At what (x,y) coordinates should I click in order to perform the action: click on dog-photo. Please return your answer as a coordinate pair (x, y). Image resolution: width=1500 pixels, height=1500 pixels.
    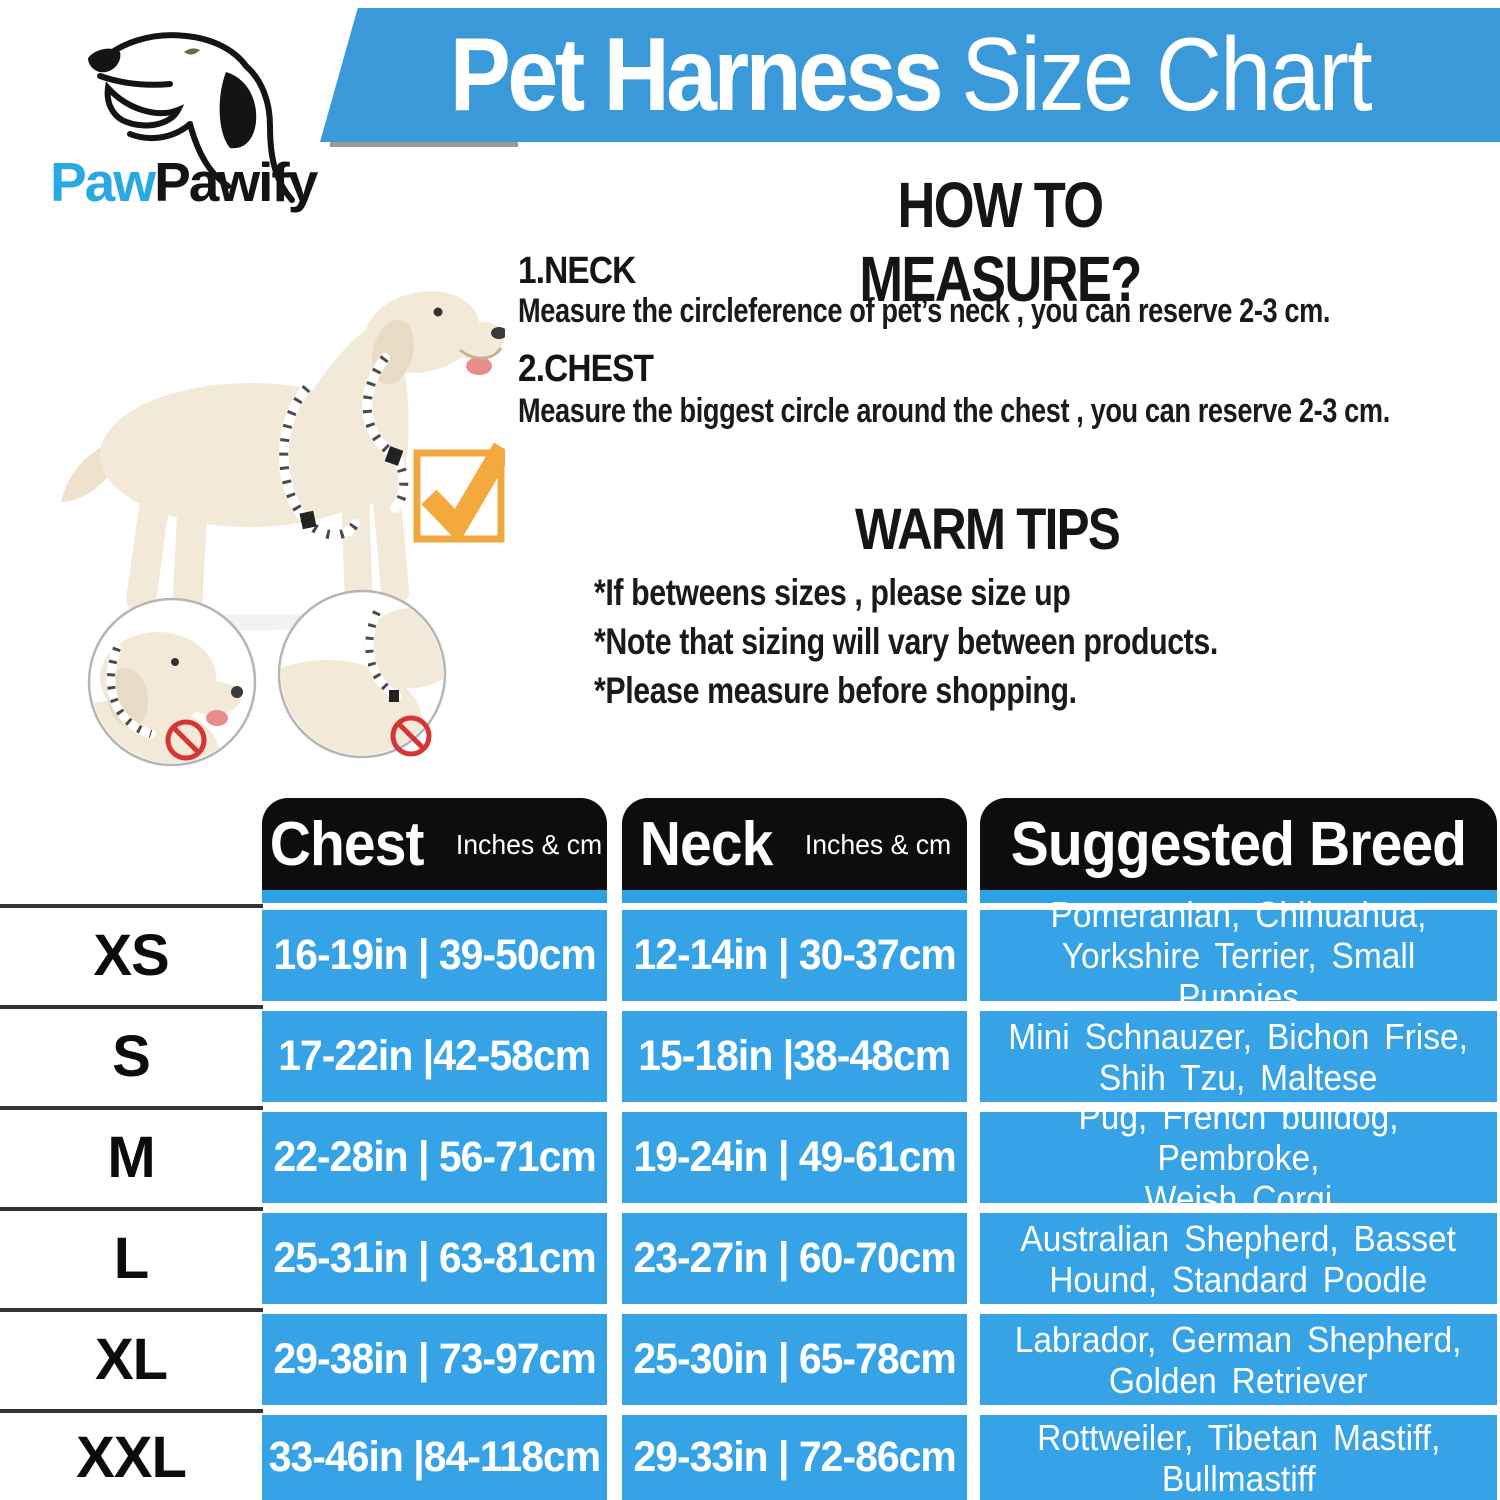
    Looking at the image, I should click on (283, 529).